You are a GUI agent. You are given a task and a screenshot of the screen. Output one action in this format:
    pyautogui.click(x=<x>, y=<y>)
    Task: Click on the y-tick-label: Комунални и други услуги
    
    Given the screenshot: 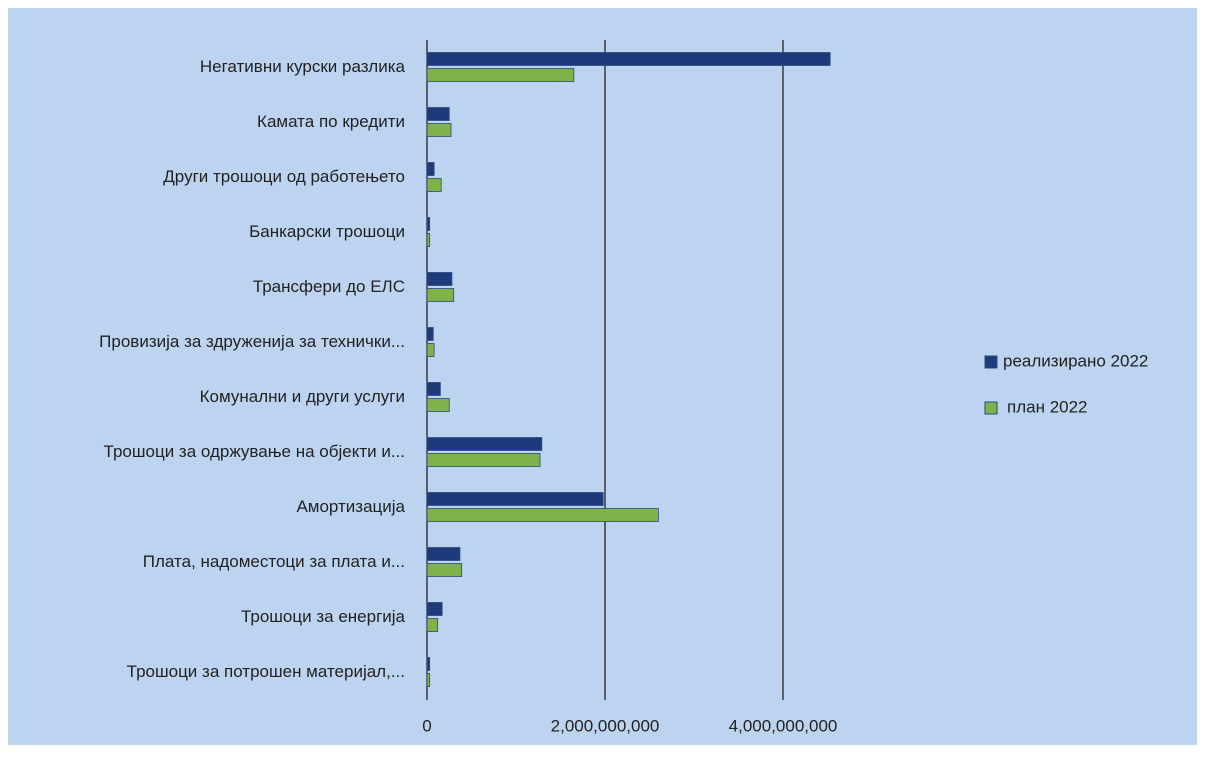 What is the action you would take?
    pyautogui.click(x=302, y=396)
    